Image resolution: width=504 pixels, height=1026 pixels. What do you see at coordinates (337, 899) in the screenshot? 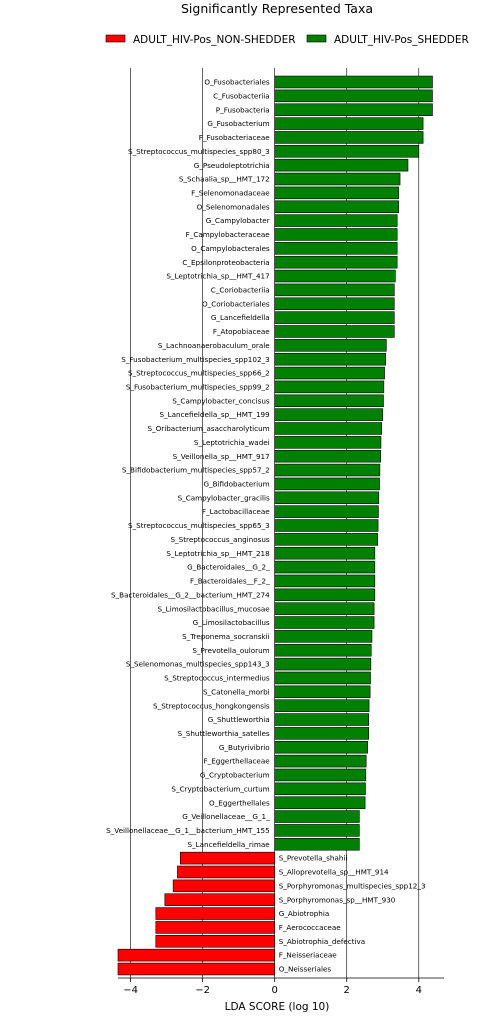
I see `bar-label: S_Porphyromonas_sp__HMT_930` at bounding box center [337, 899].